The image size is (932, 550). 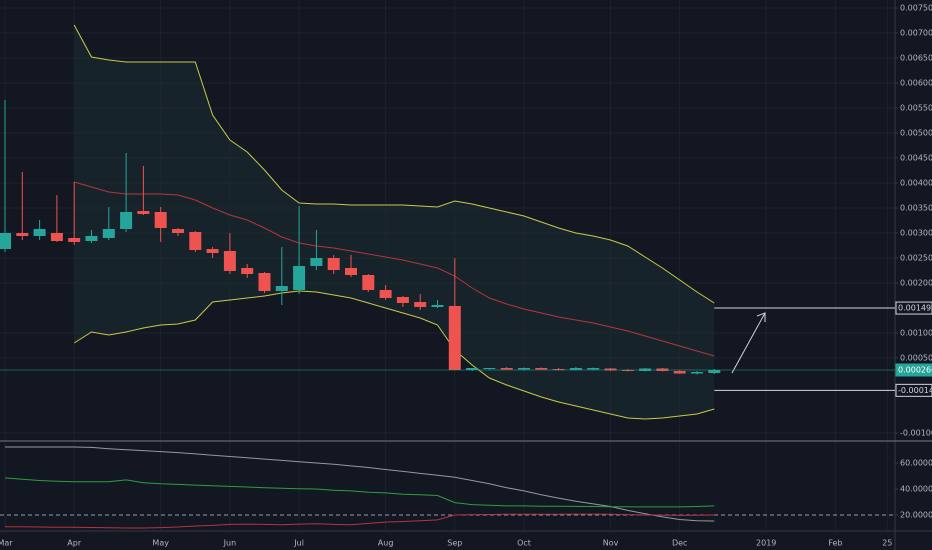 What do you see at coordinates (230, 543) in the screenshot?
I see `x-tick-label: Jun` at bounding box center [230, 543].